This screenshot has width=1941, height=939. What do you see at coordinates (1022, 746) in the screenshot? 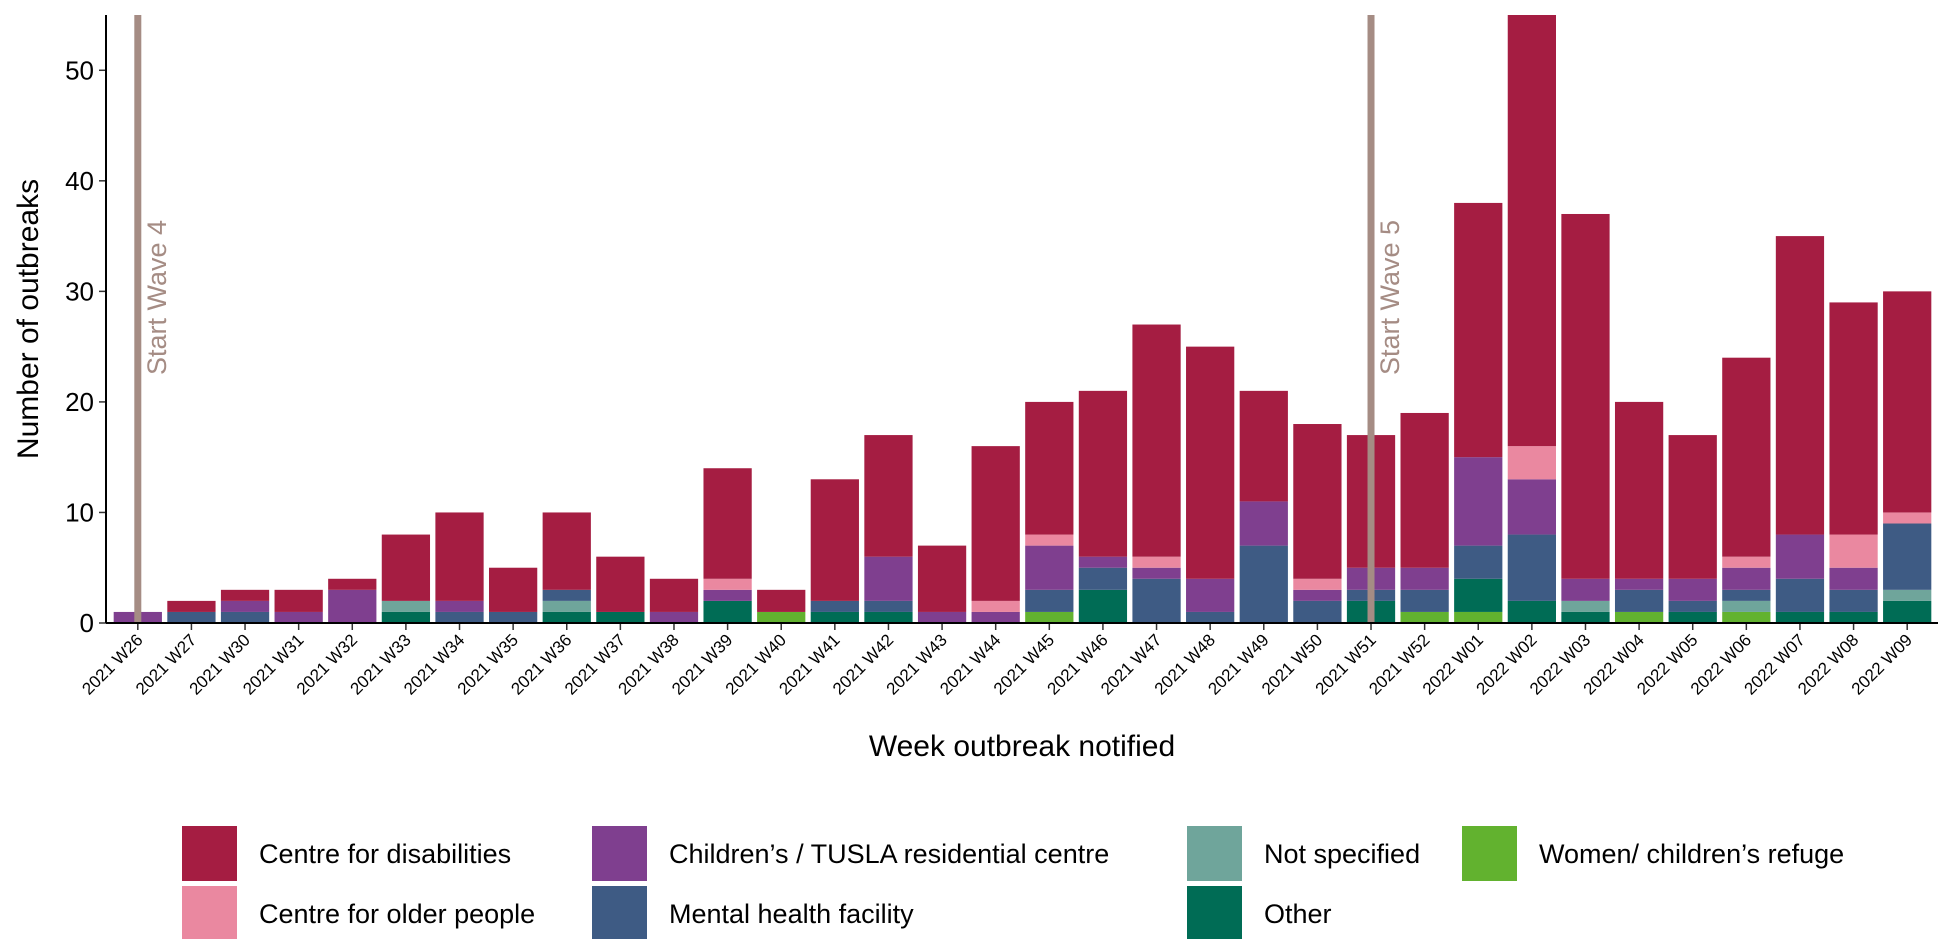
I see `x-axis-title: Week outbreak notified` at bounding box center [1022, 746].